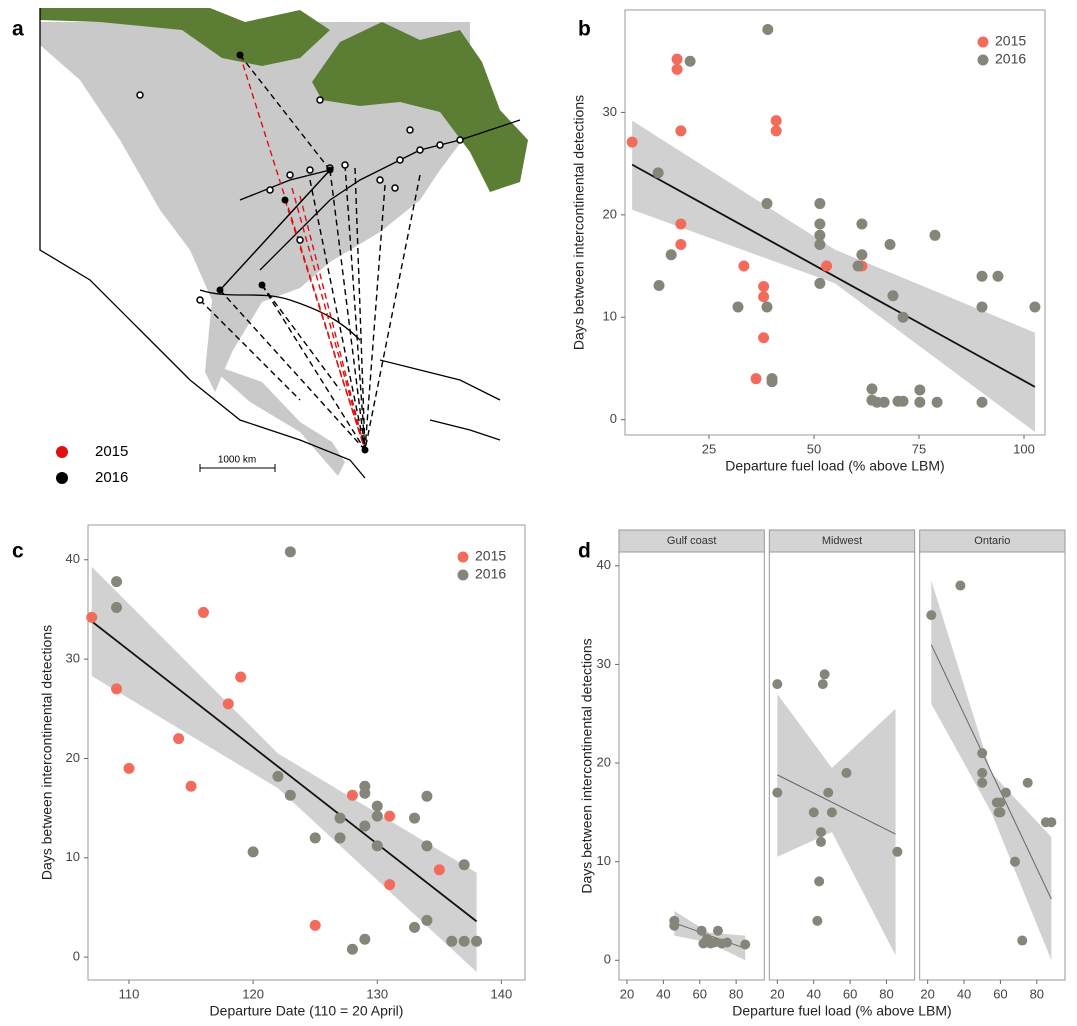  I want to click on y-tick-label: 0, so click(607, 959).